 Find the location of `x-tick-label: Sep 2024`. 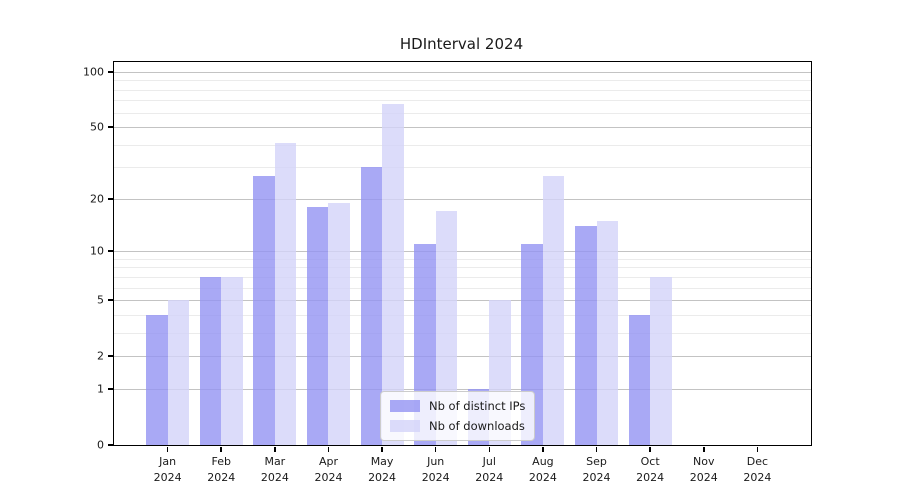

x-tick-label: Sep 2024 is located at coordinates (596, 469).